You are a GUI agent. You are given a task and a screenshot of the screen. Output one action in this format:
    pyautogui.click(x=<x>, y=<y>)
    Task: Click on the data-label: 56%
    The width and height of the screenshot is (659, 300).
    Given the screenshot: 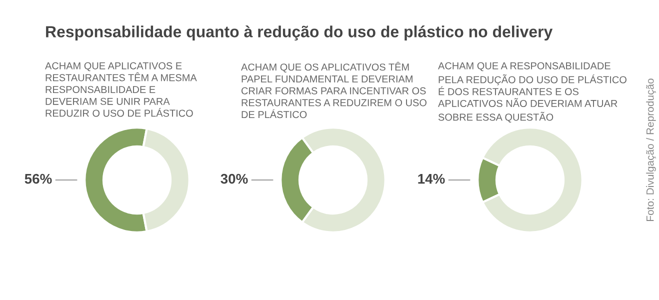 What is the action you would take?
    pyautogui.click(x=38, y=179)
    